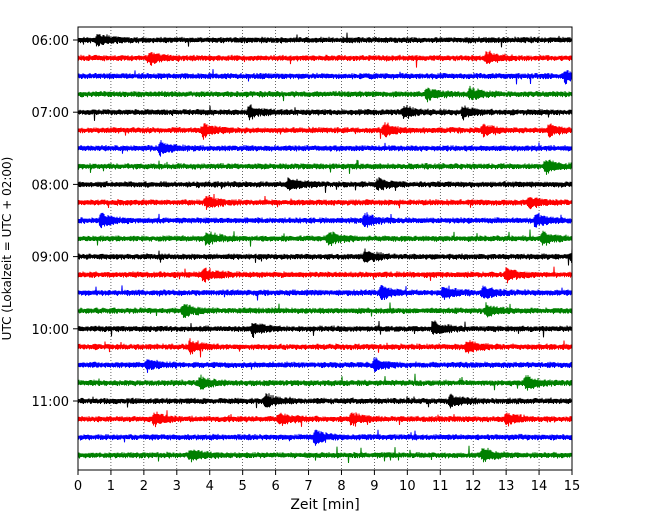  What do you see at coordinates (55, 222) in the screenshot?
I see `y-axis-ticks: 06:00 07:00 08:00 09:00 10:00 11:00` at bounding box center [55, 222].